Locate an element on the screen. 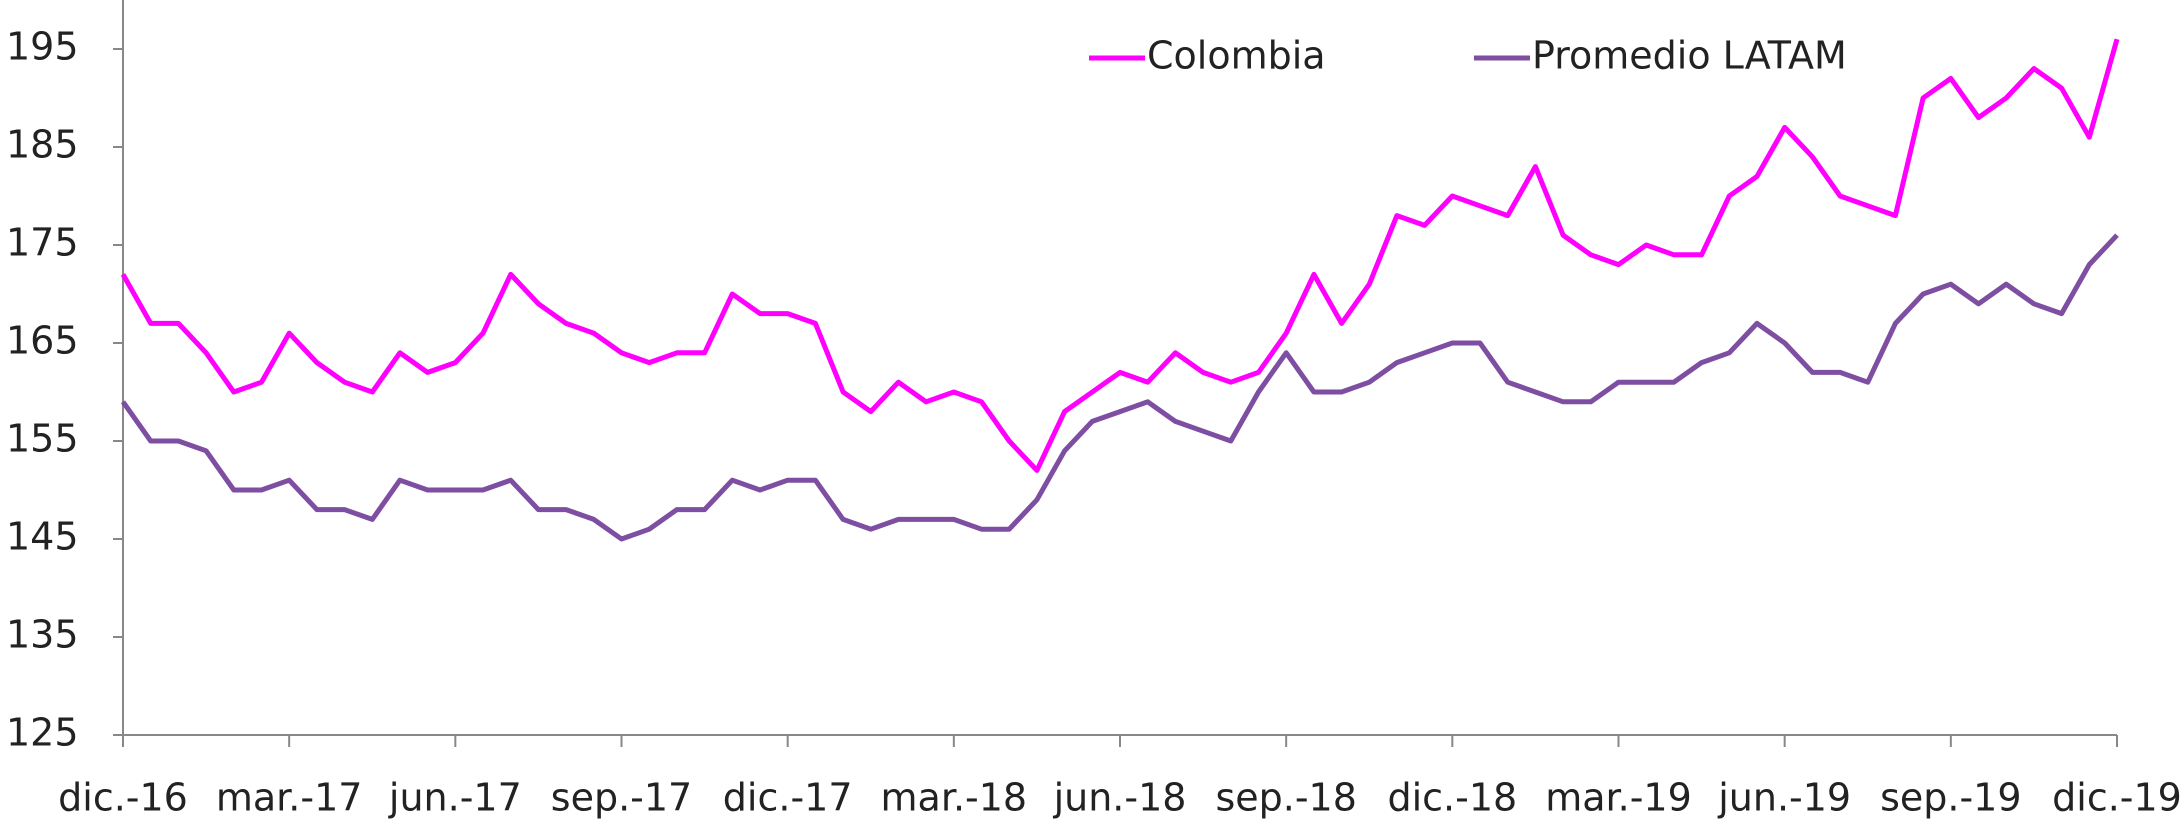 This screenshot has width=2184, height=822. y-tick-label: 135 is located at coordinates (42, 635).